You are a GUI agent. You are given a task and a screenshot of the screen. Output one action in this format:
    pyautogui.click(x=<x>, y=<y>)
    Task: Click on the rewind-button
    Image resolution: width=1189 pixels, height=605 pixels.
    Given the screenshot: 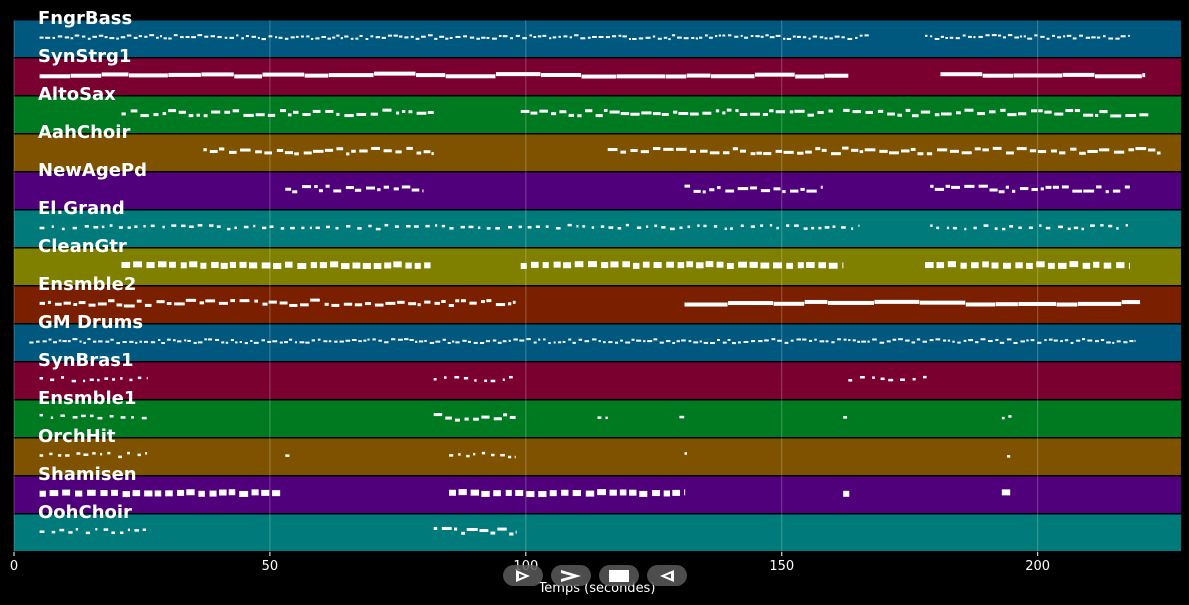 What is the action you would take?
    pyautogui.click(x=667, y=575)
    